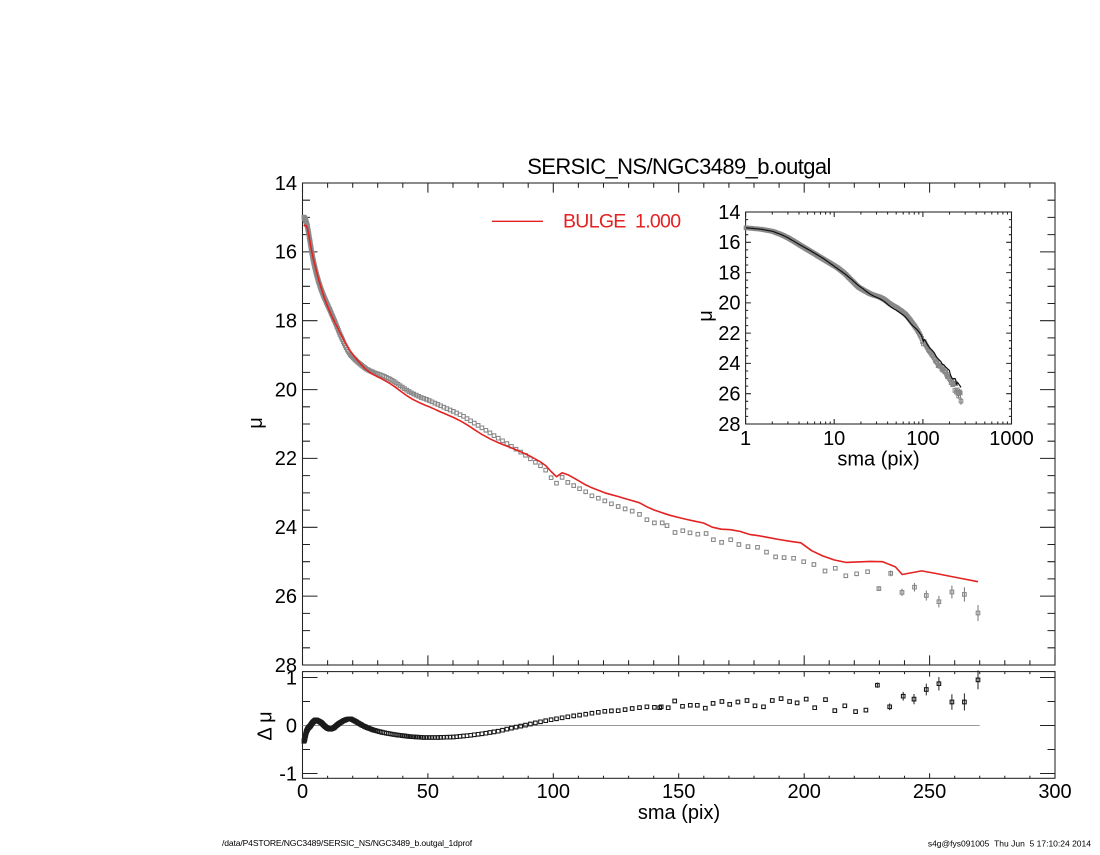 The image size is (1100, 855). Describe the element at coordinates (1011, 439) in the screenshot. I see `svg-text: 1000` at that location.